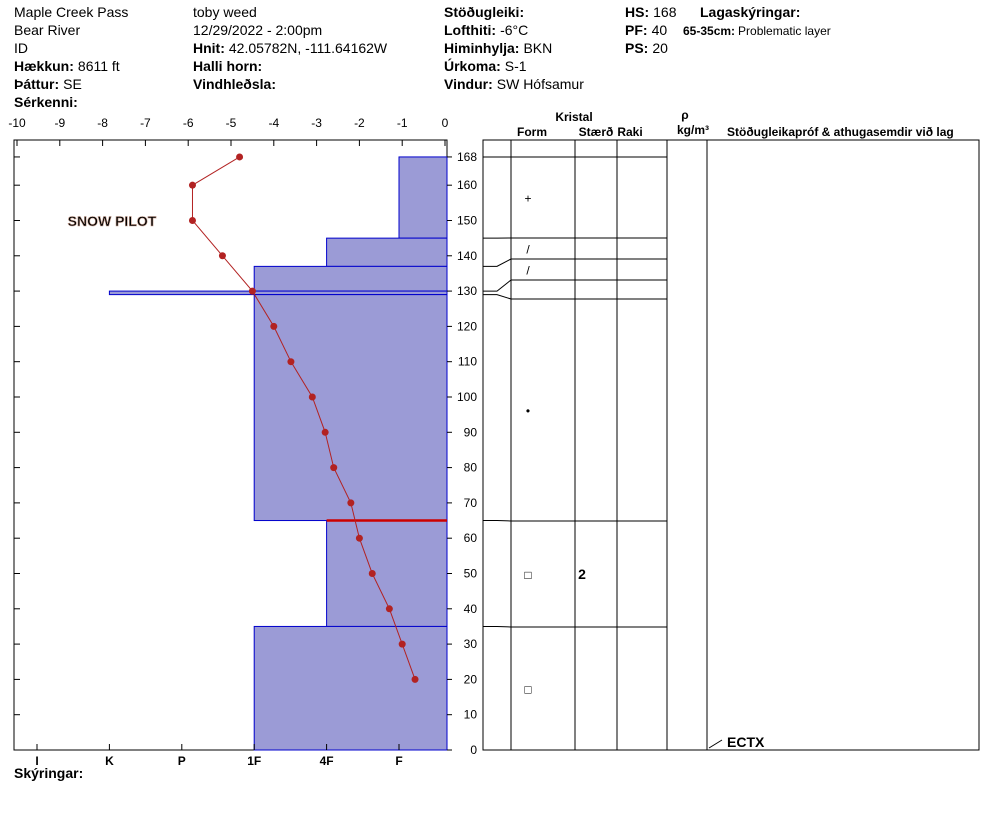 Image resolution: width=994 pixels, height=840 pixels. Describe the element at coordinates (231, 123) in the screenshot. I see `x-tick-label: -5` at that location.